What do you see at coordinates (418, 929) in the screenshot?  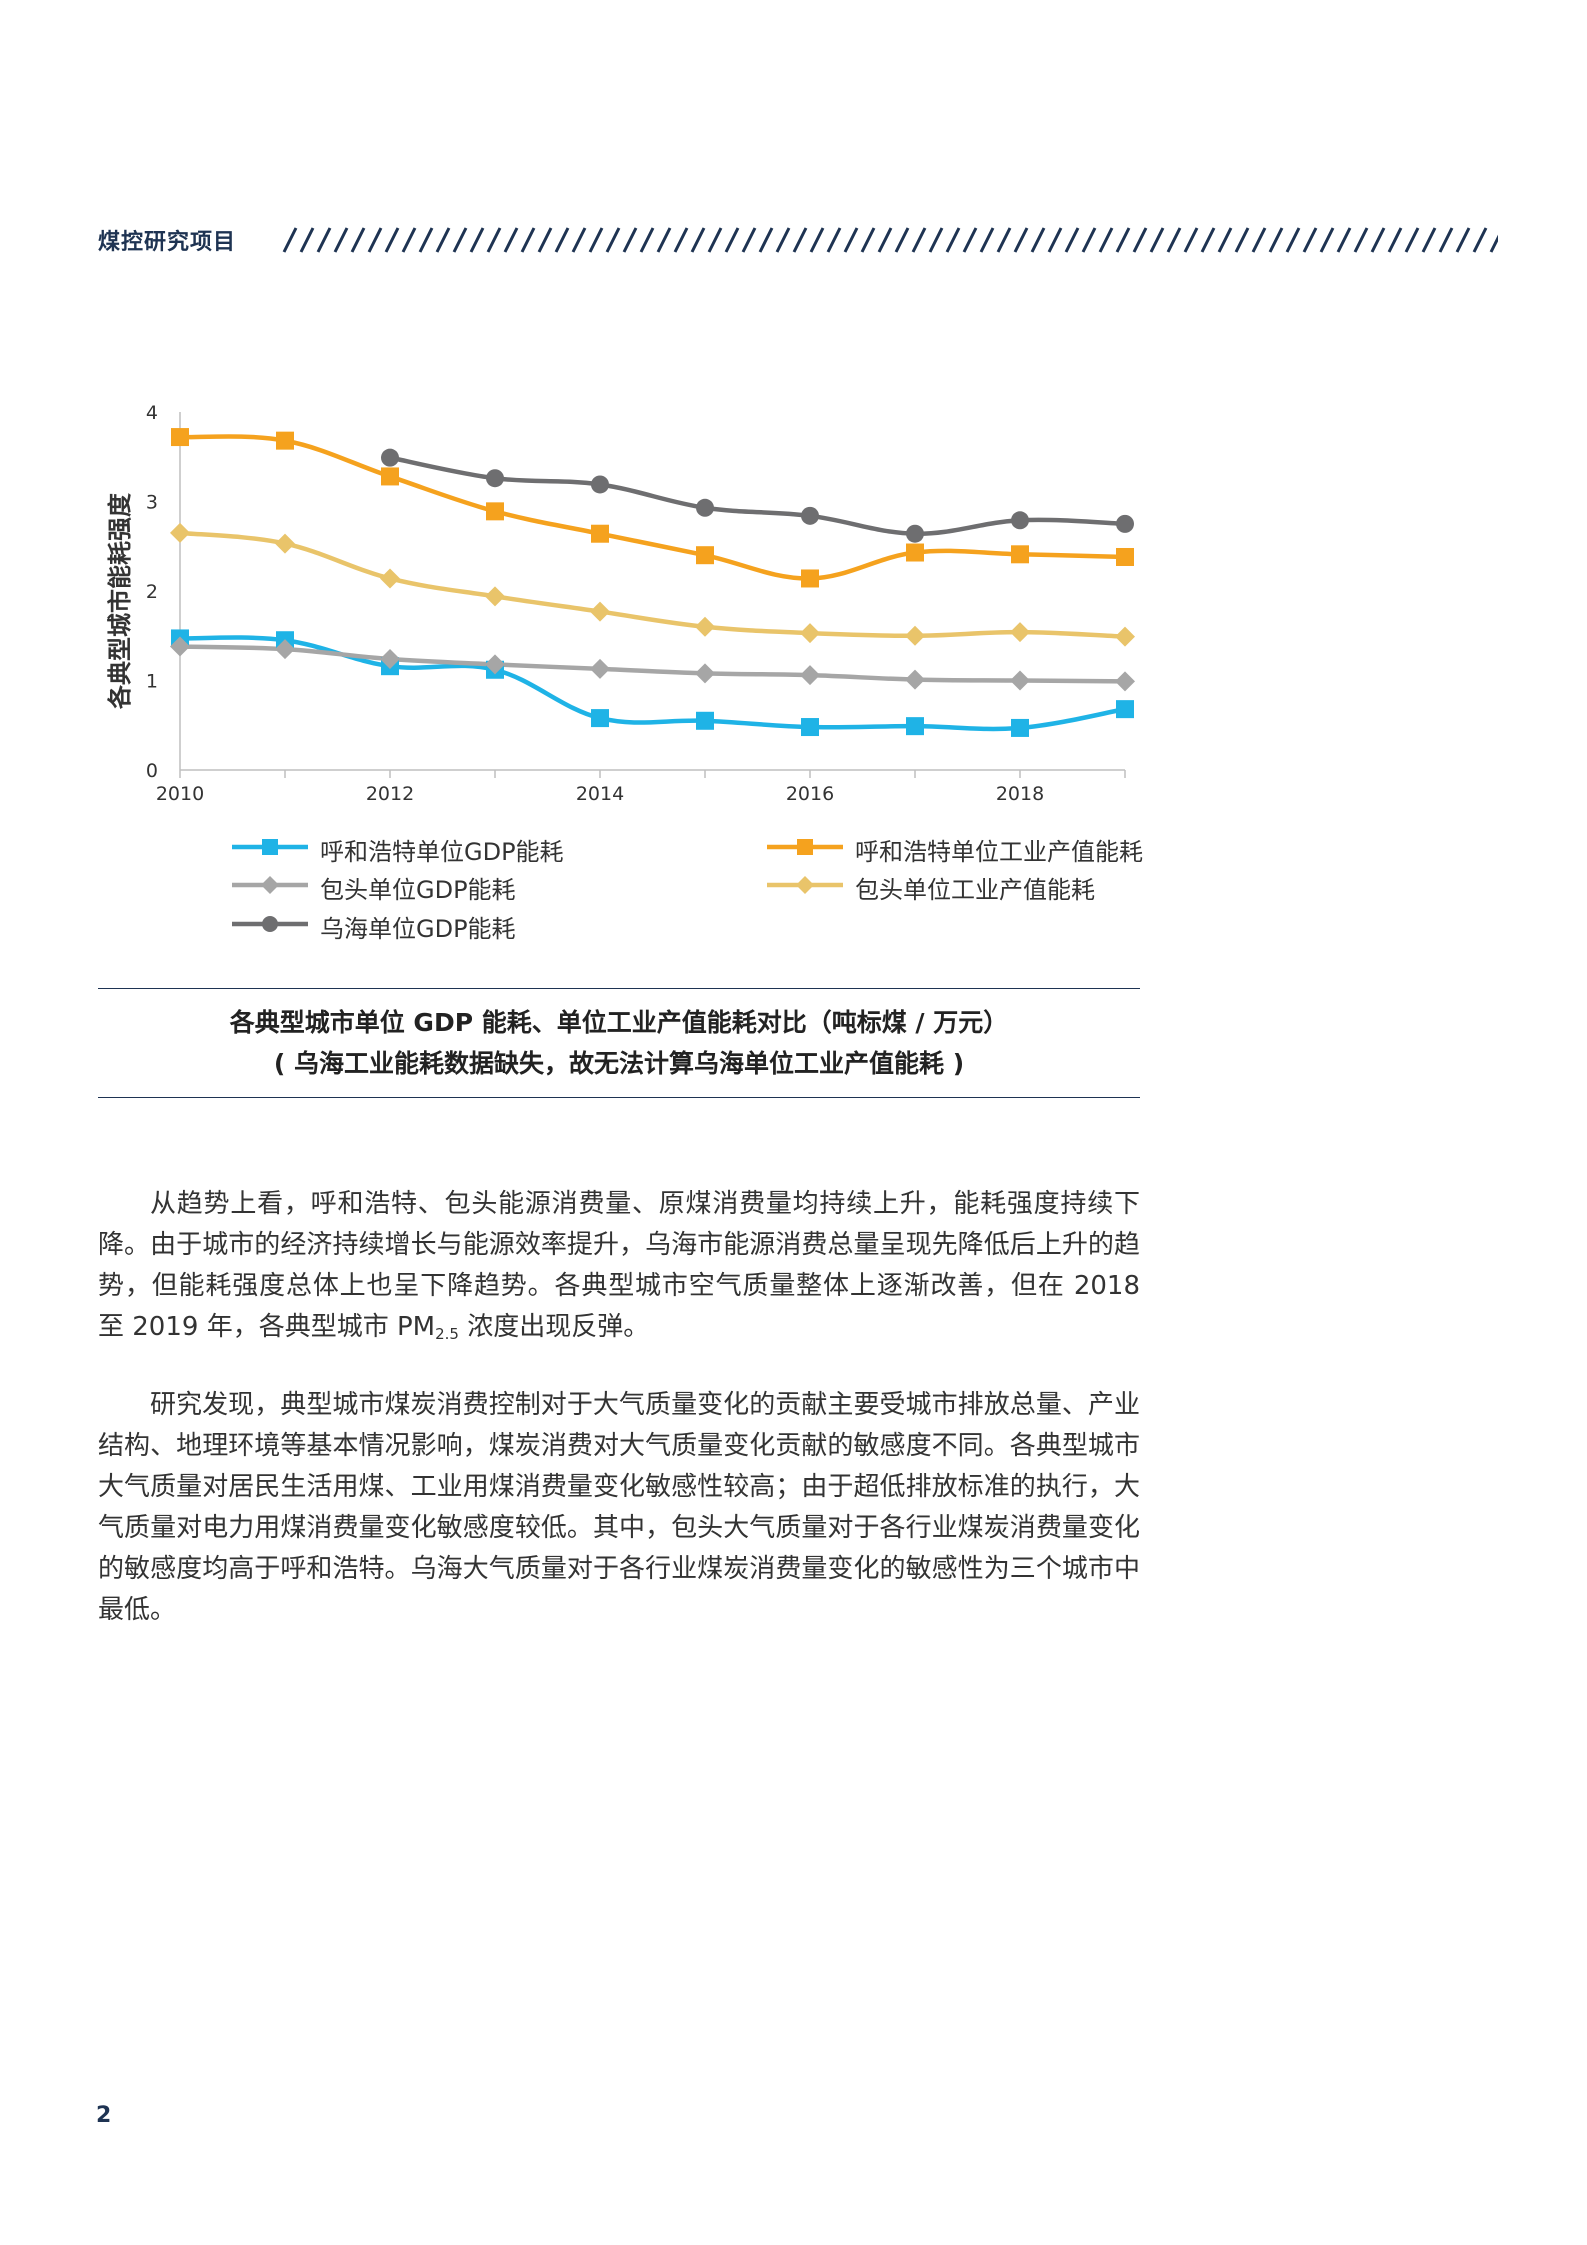 I see `legend-label: 乌海单位GDP能耗` at bounding box center [418, 929].